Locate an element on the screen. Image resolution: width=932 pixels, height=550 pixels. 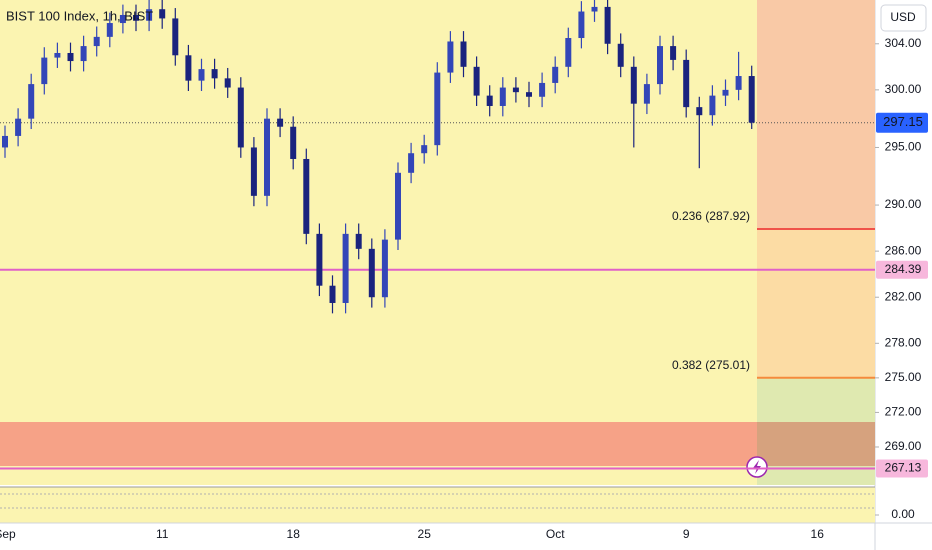
volume-zone is located at coordinates (378, 444).